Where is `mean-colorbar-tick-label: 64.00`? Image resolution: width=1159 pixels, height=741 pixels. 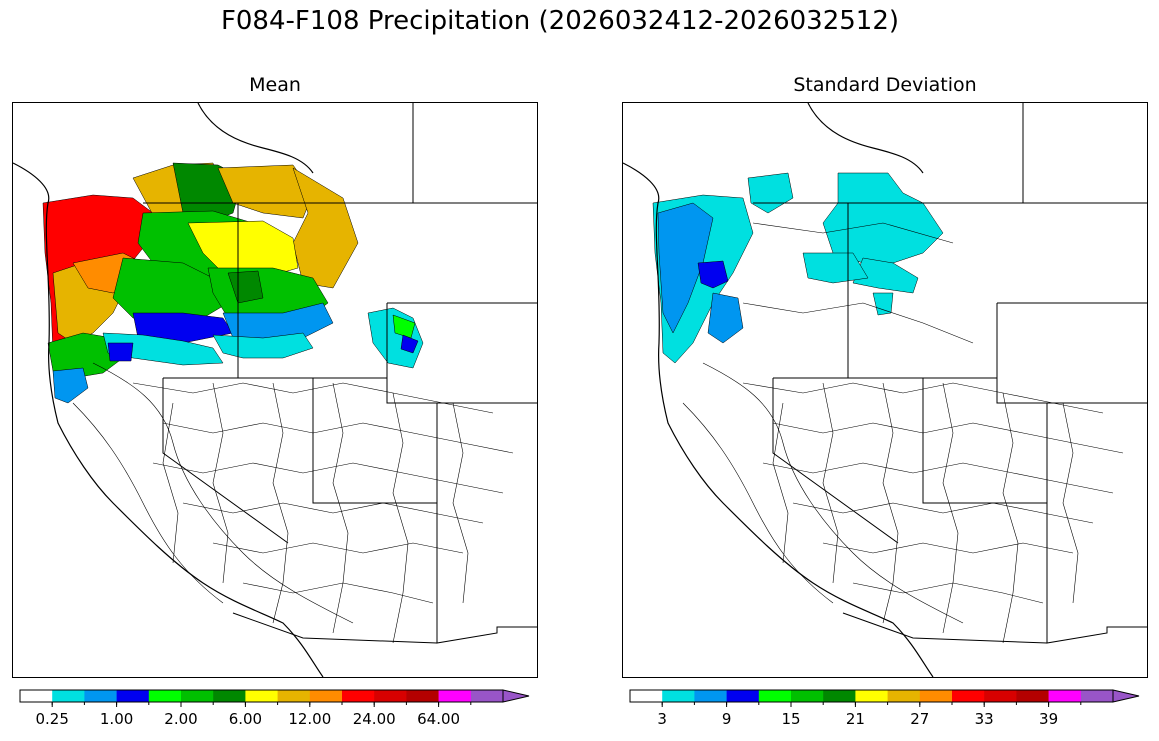
mean-colorbar-tick-label: 64.00 is located at coordinates (438, 719).